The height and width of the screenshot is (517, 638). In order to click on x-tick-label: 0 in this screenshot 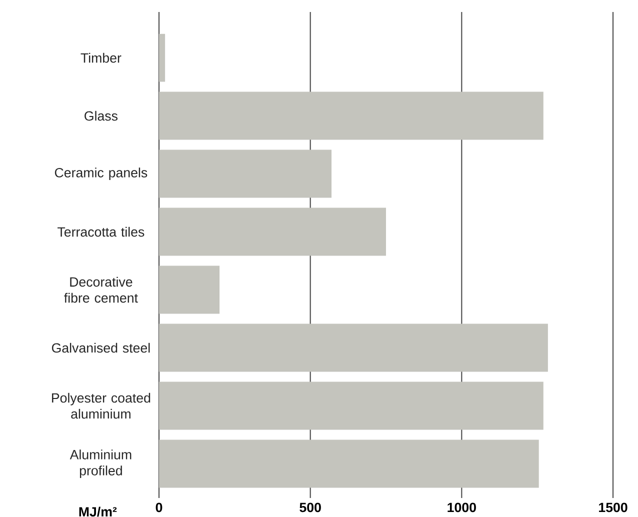, I will do `click(159, 507)`.